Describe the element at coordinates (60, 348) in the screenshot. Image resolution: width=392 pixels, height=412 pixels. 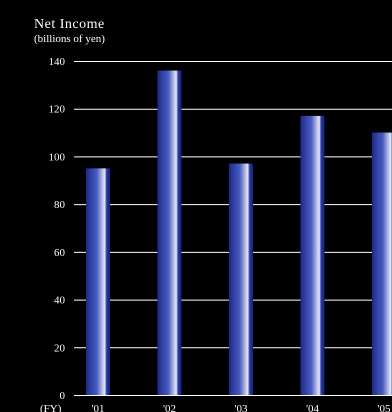
I see `y-tick-label: 20` at that location.